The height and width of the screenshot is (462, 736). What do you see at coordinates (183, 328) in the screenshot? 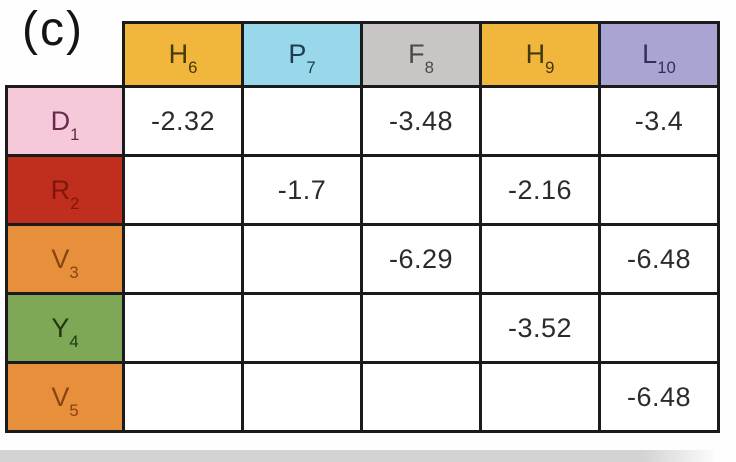
I see `cell-y4-h6` at bounding box center [183, 328].